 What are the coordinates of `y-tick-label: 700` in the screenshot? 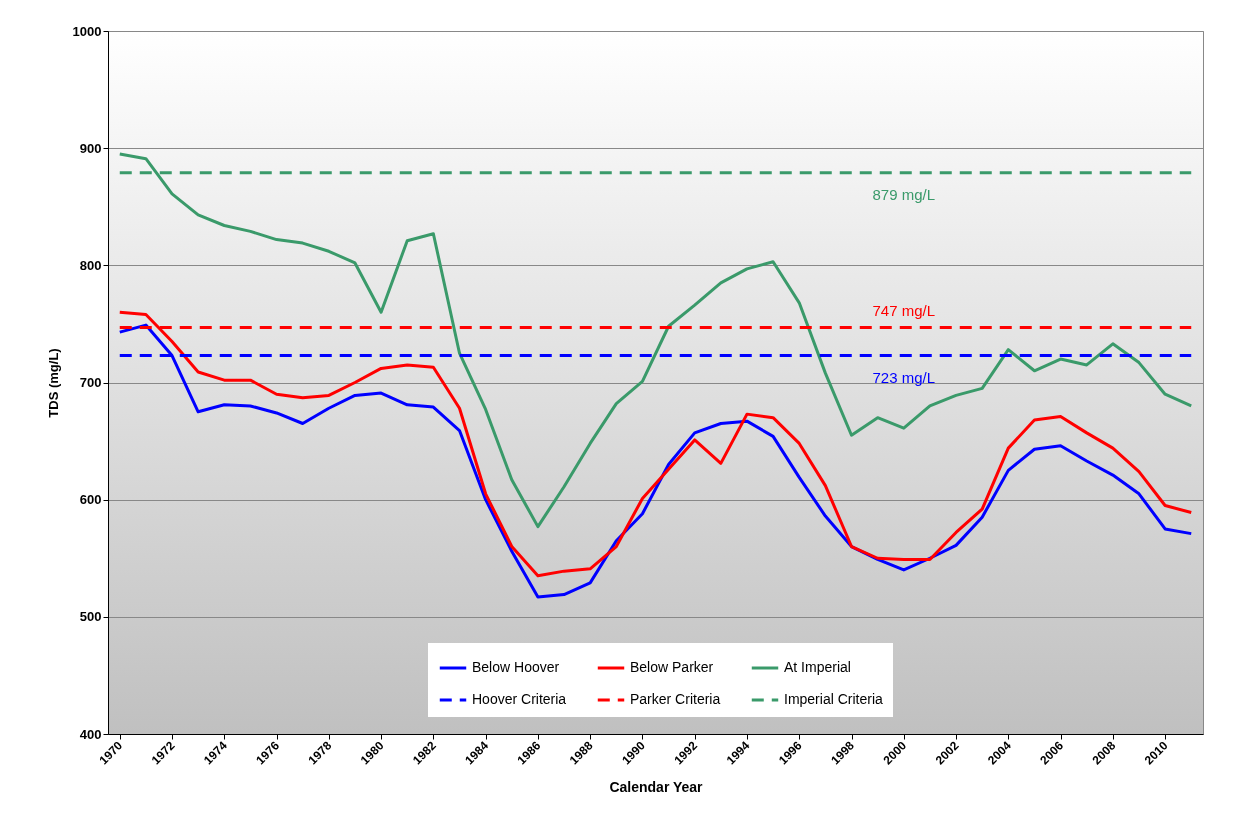 It's located at (90, 382).